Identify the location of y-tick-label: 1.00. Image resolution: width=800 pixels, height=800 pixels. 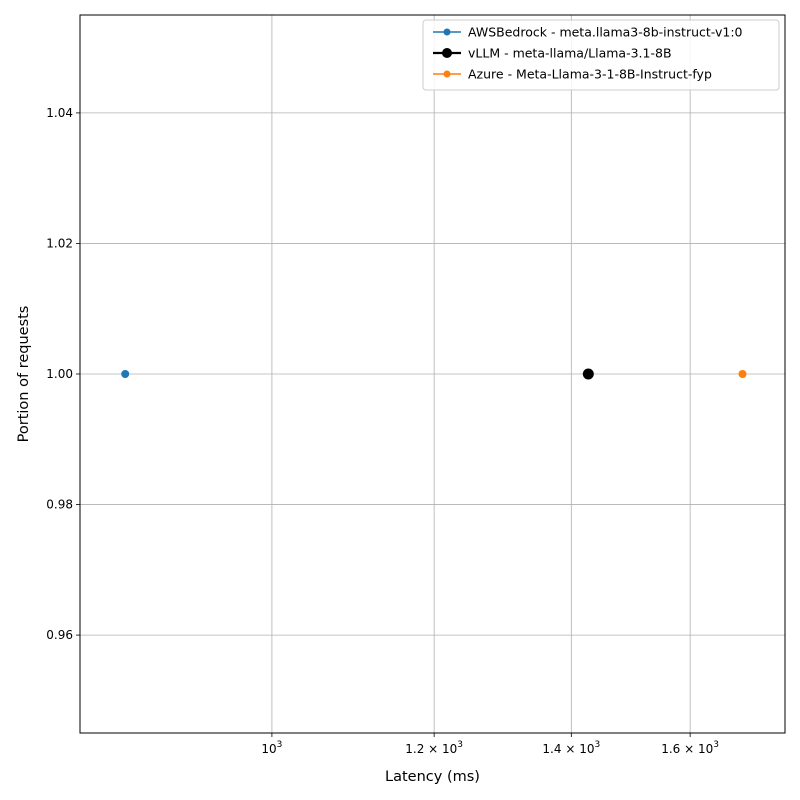
(59, 374).